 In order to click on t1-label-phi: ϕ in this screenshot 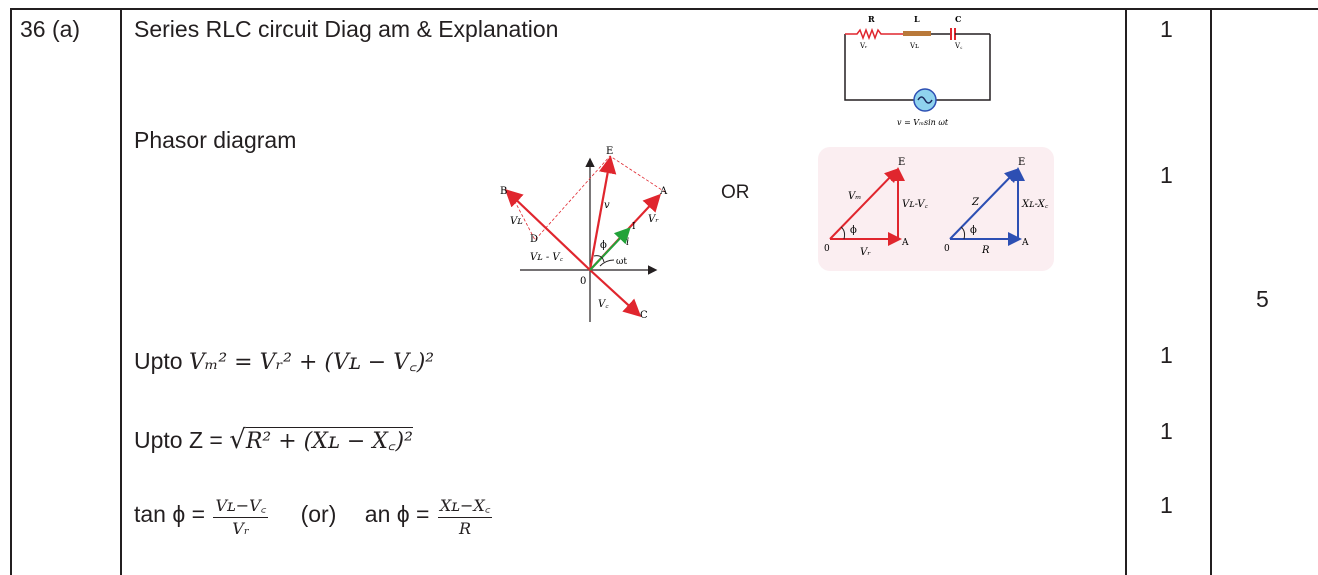, I will do `click(853, 230)`.